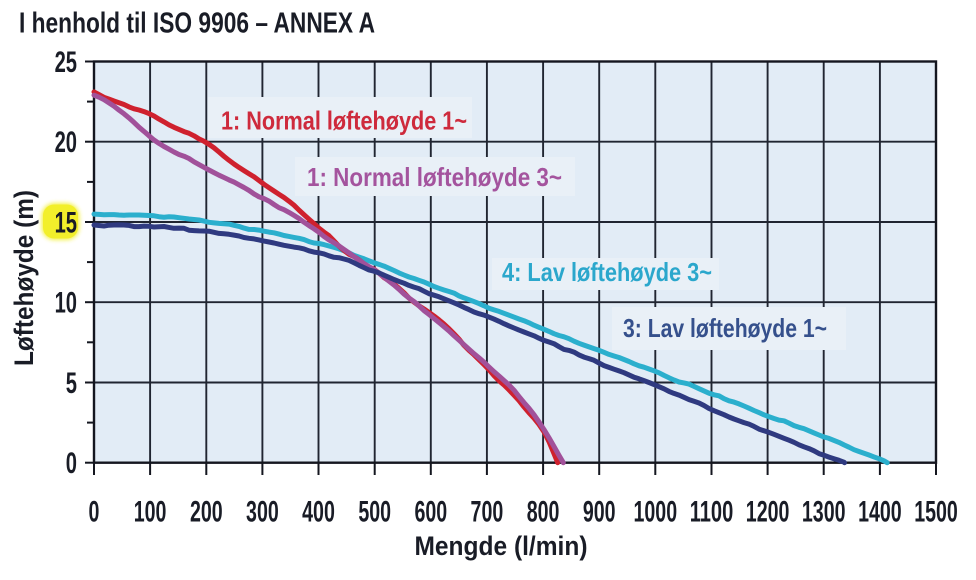 The image size is (976, 580). I want to click on svg-text: 100, so click(150, 512).